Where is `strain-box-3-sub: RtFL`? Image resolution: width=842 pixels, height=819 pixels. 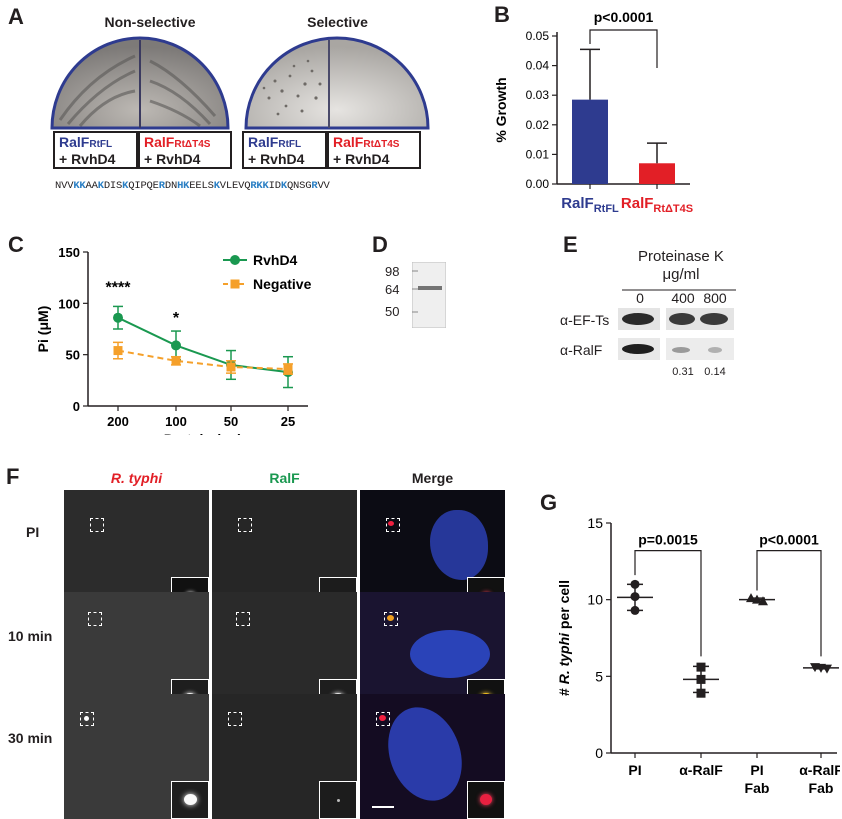
strain-box-3-sub: RtFL is located at coordinates (290, 144).